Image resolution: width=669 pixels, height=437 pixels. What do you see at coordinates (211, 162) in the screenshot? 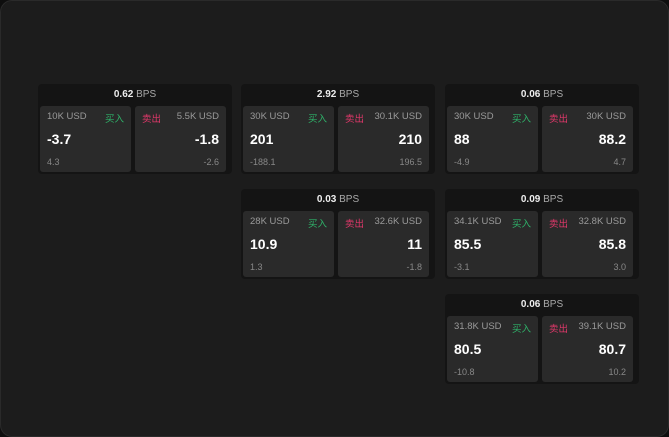
I see `sell-change: -2.6` at bounding box center [211, 162].